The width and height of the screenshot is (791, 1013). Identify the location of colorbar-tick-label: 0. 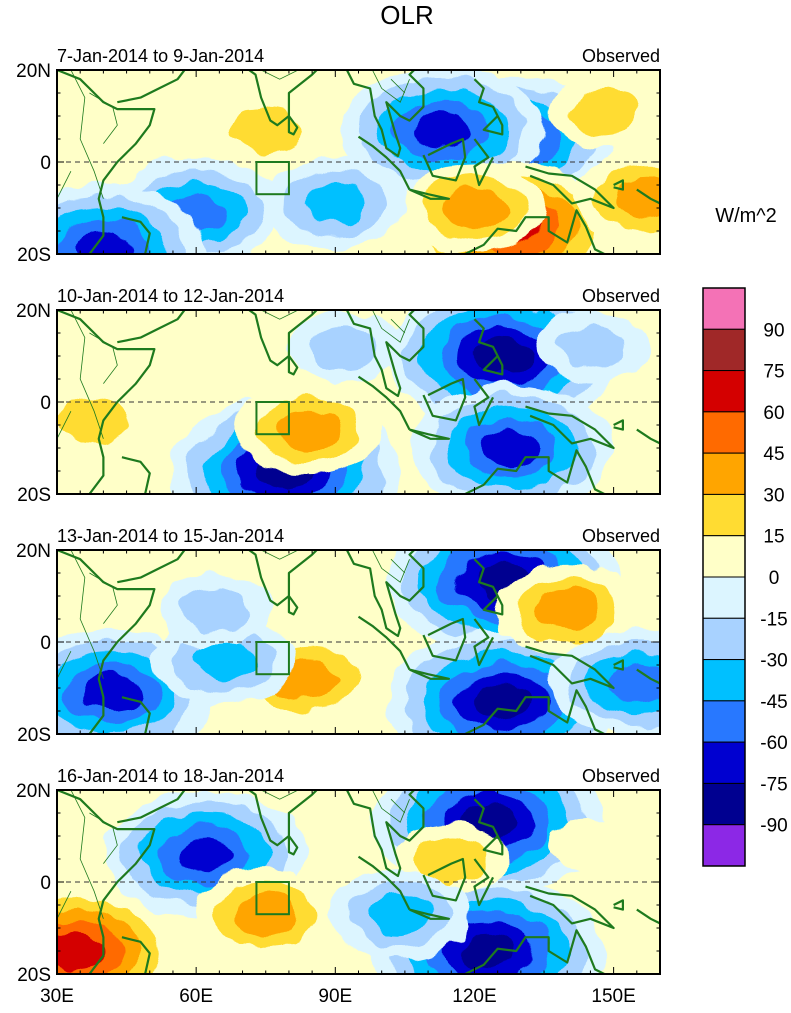
(774, 578).